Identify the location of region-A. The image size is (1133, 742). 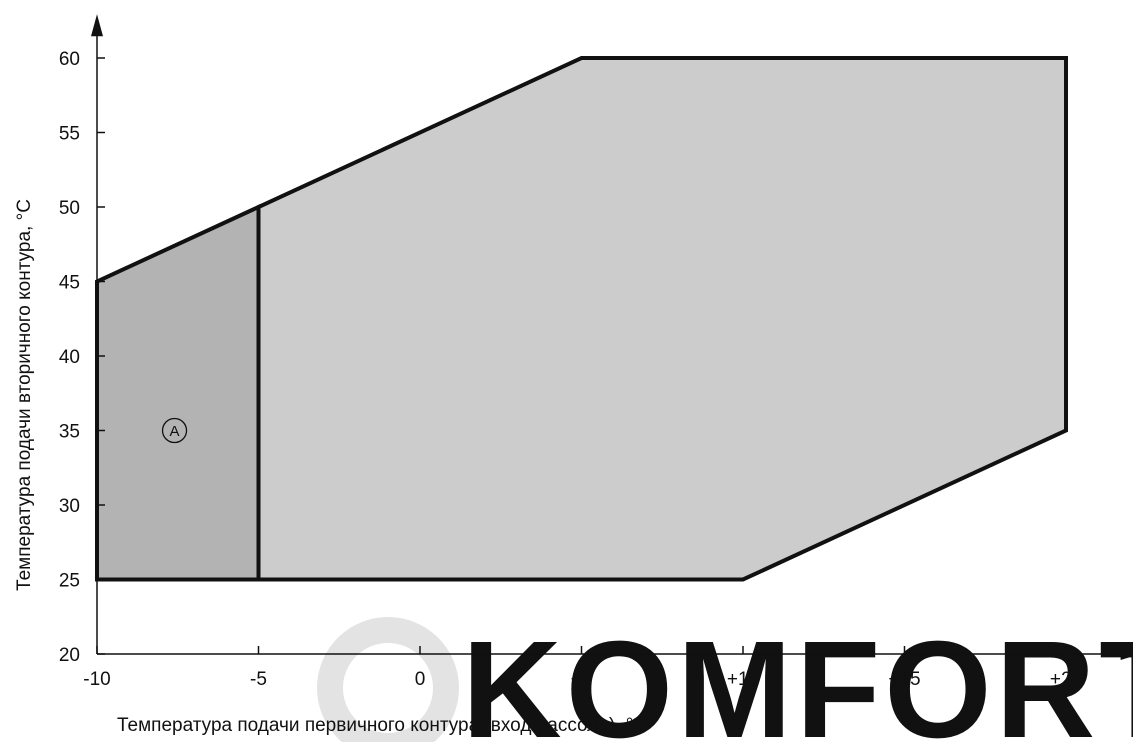
(178, 392).